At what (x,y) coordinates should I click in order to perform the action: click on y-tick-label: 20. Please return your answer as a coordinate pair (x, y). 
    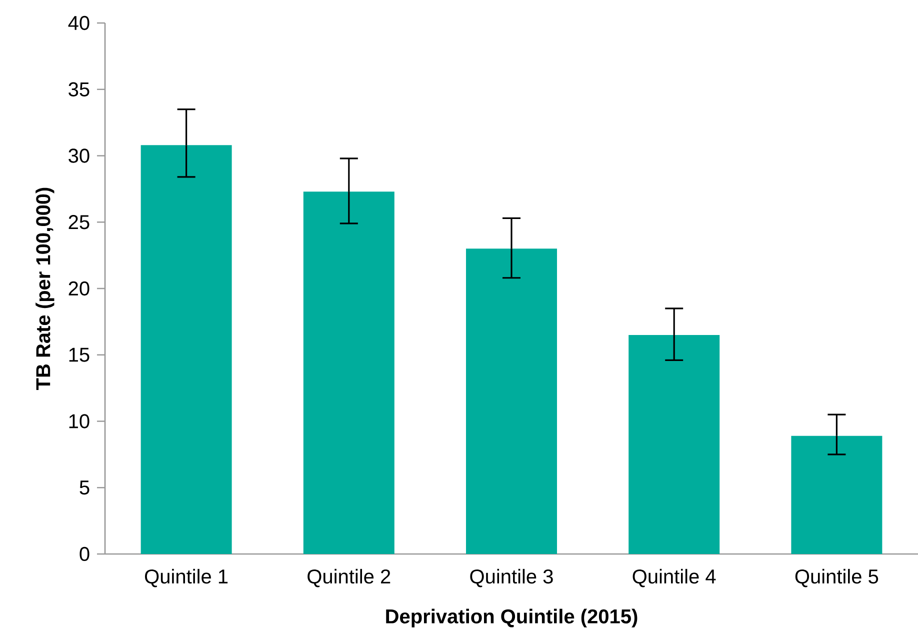
    Looking at the image, I should click on (79, 288).